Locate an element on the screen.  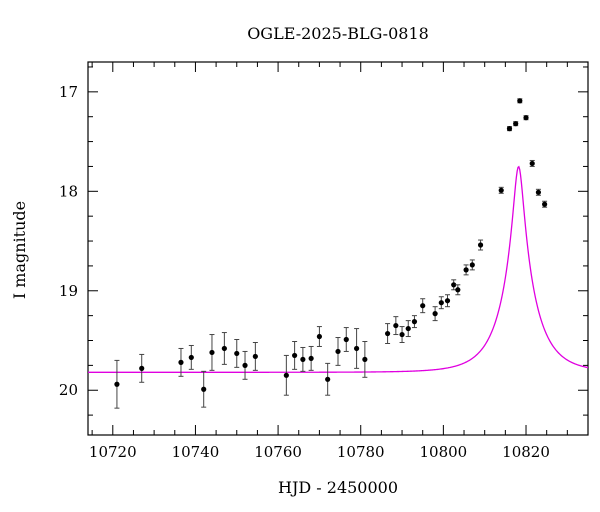
y-axis-title: I magnitude is located at coordinates (19, 250).